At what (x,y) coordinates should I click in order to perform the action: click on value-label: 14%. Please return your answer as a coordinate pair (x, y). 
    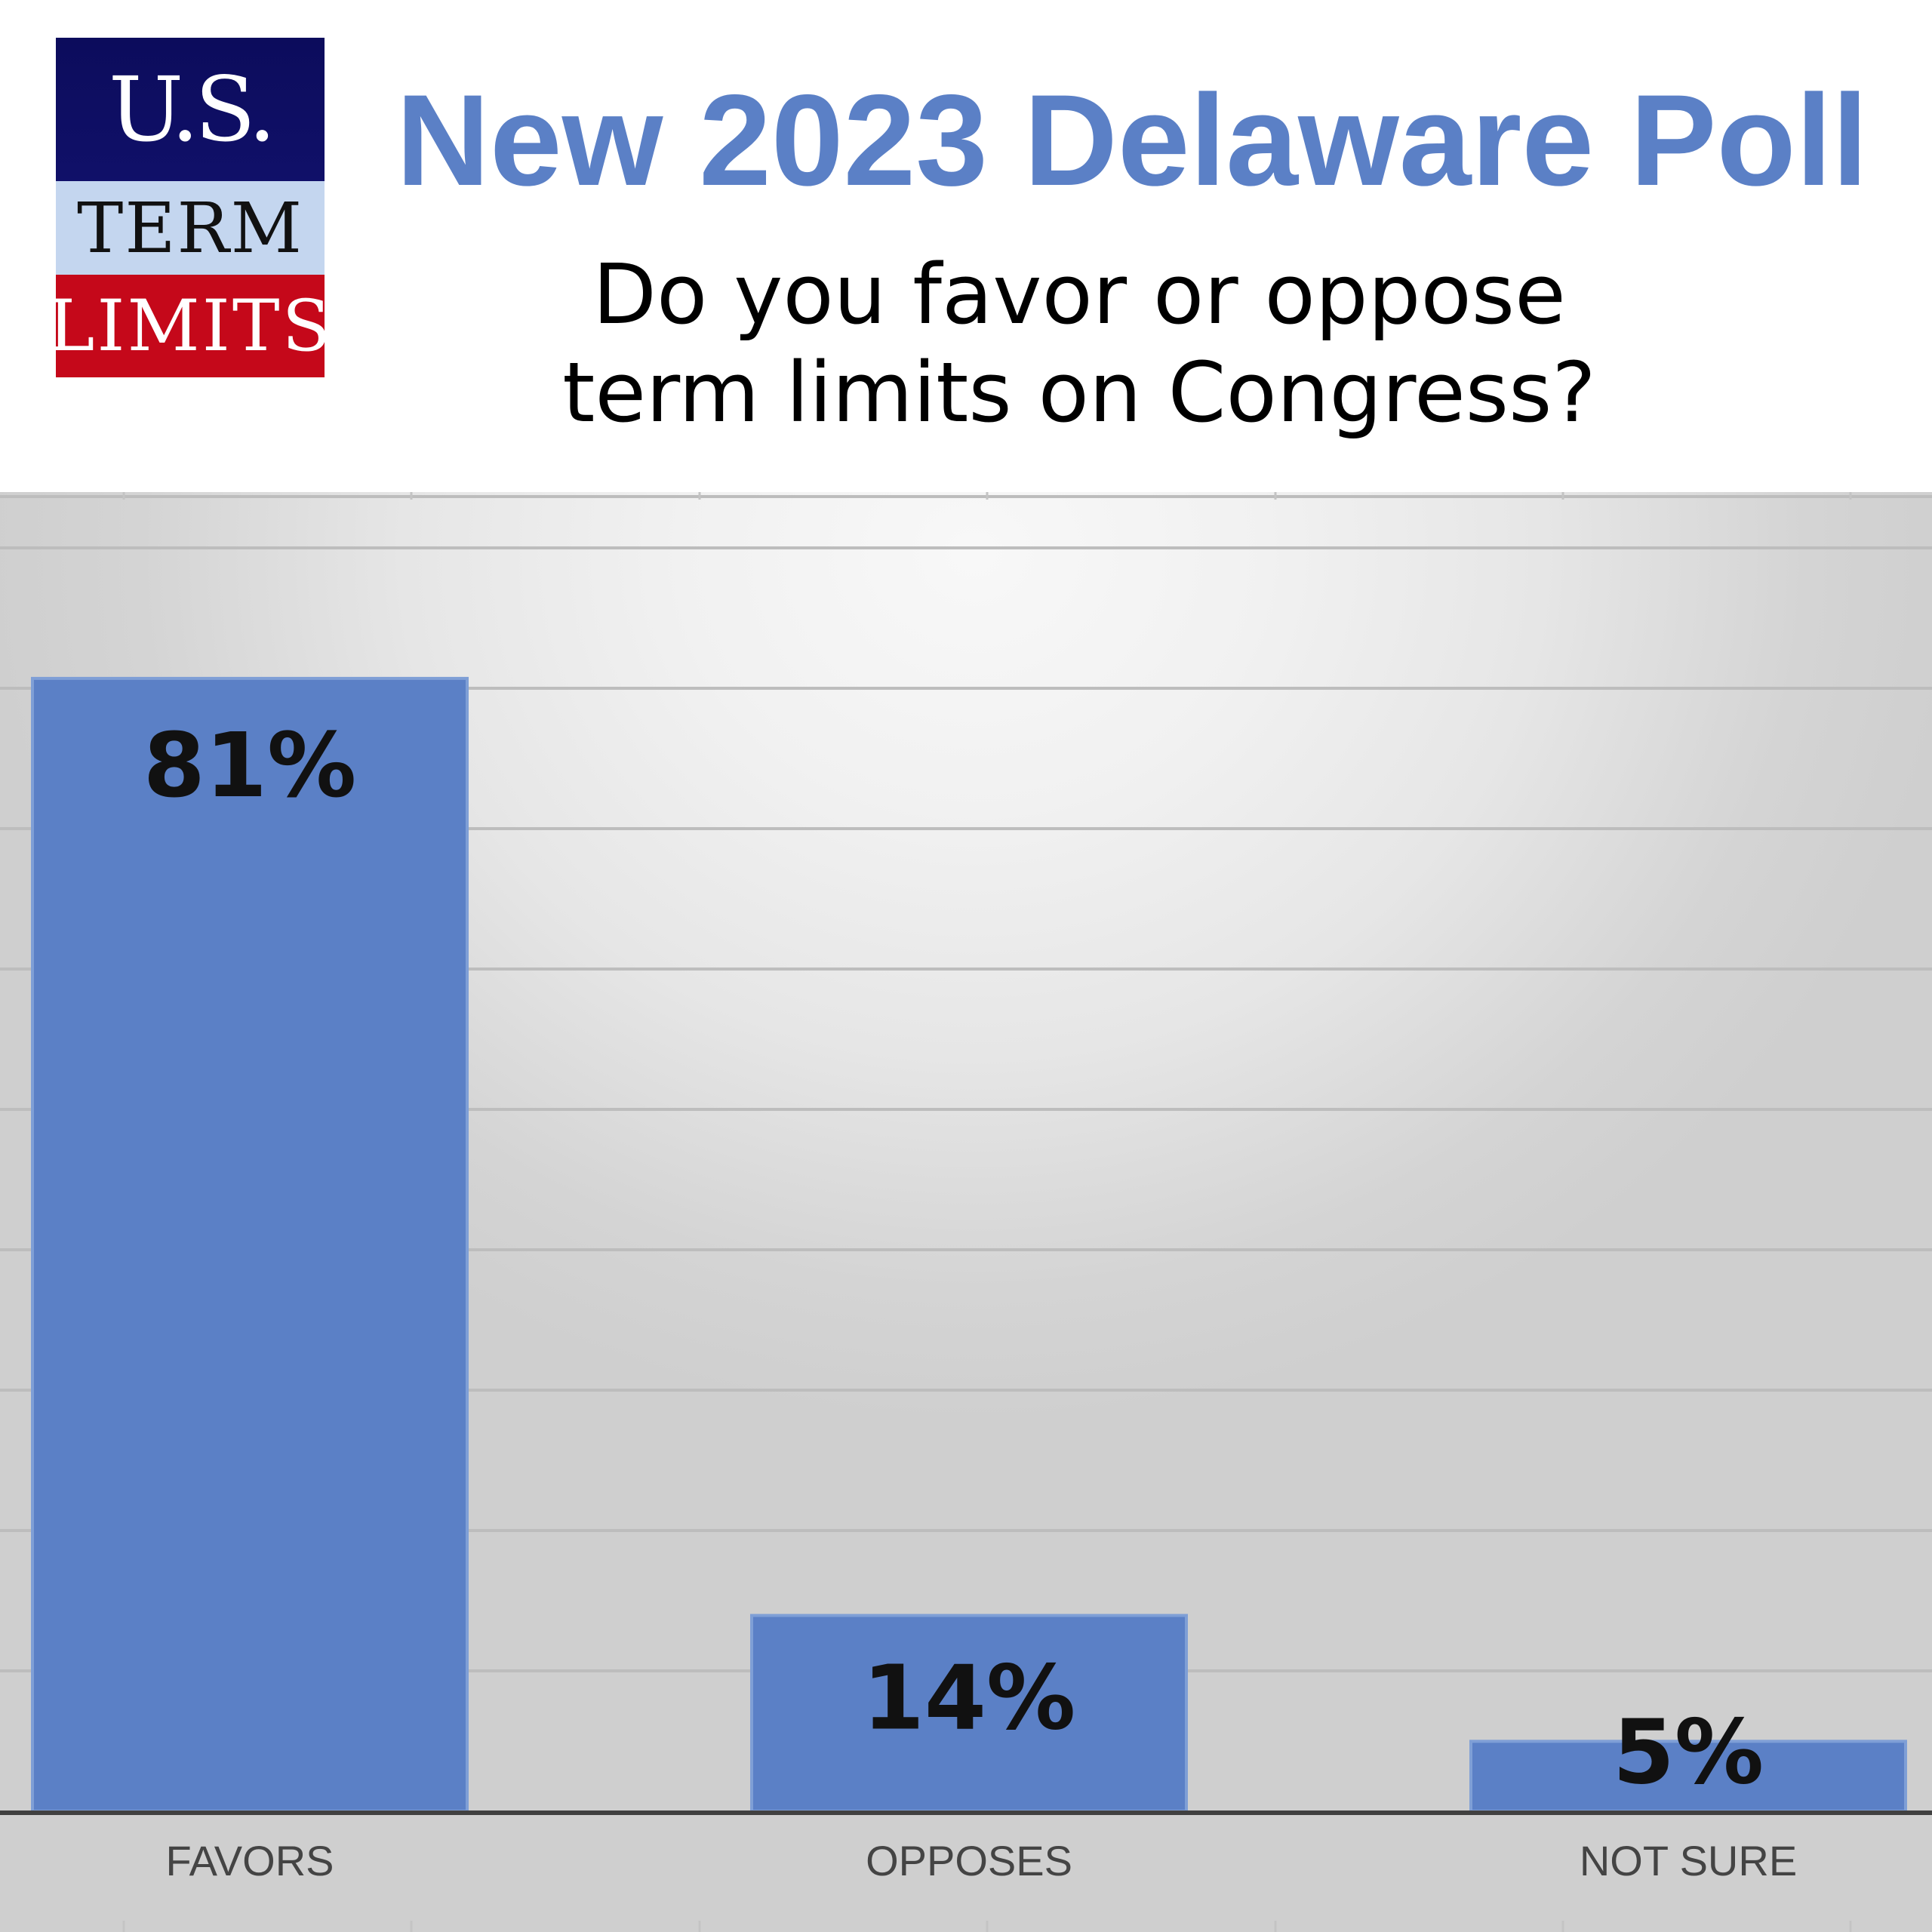
    Looking at the image, I should click on (969, 1698).